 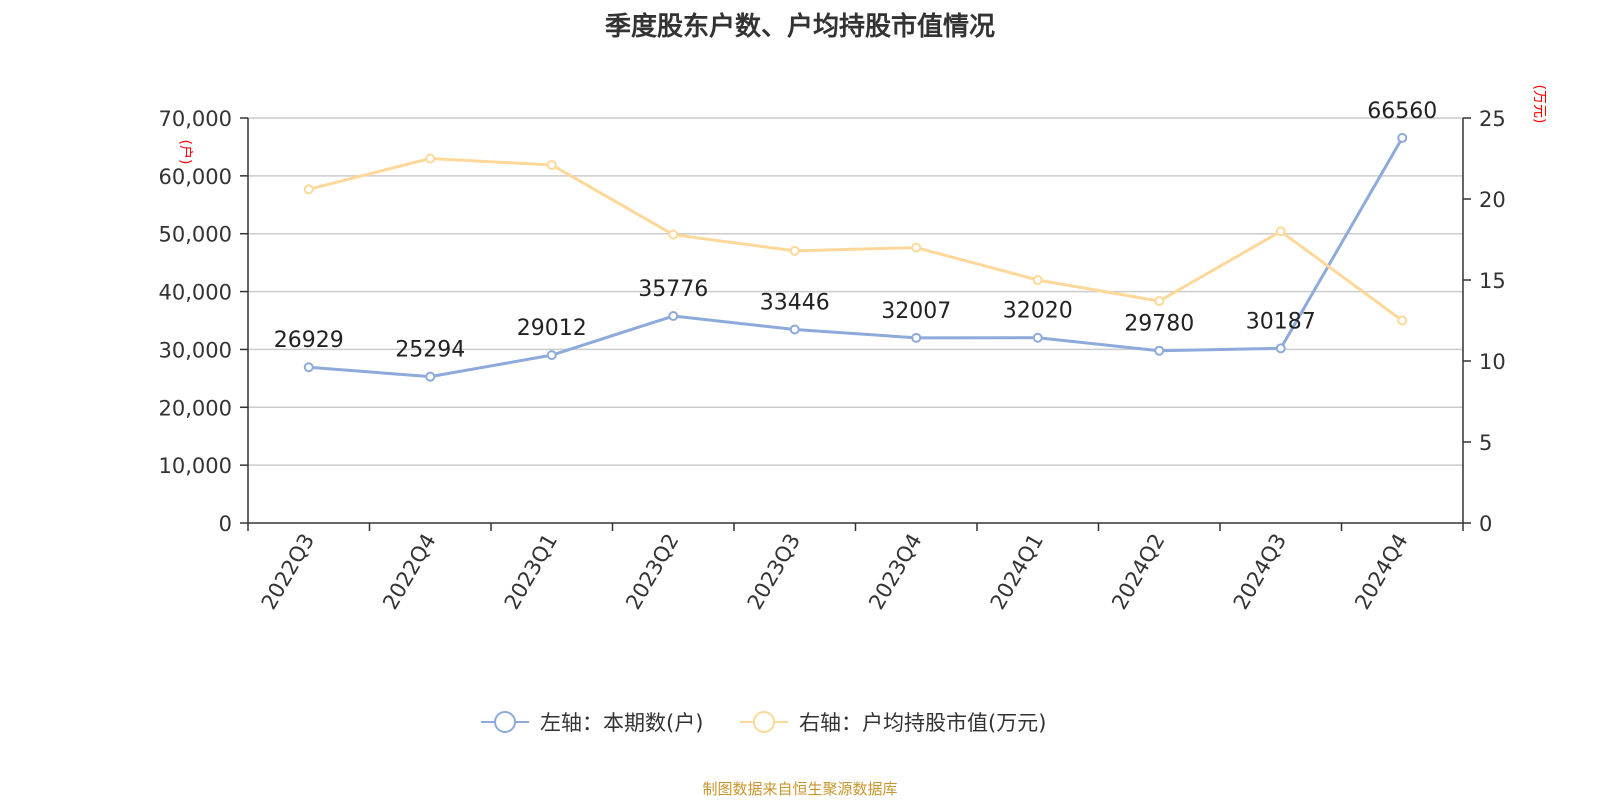 What do you see at coordinates (531, 572) in the screenshot?
I see `x-axis-category-label: 2023Q1` at bounding box center [531, 572].